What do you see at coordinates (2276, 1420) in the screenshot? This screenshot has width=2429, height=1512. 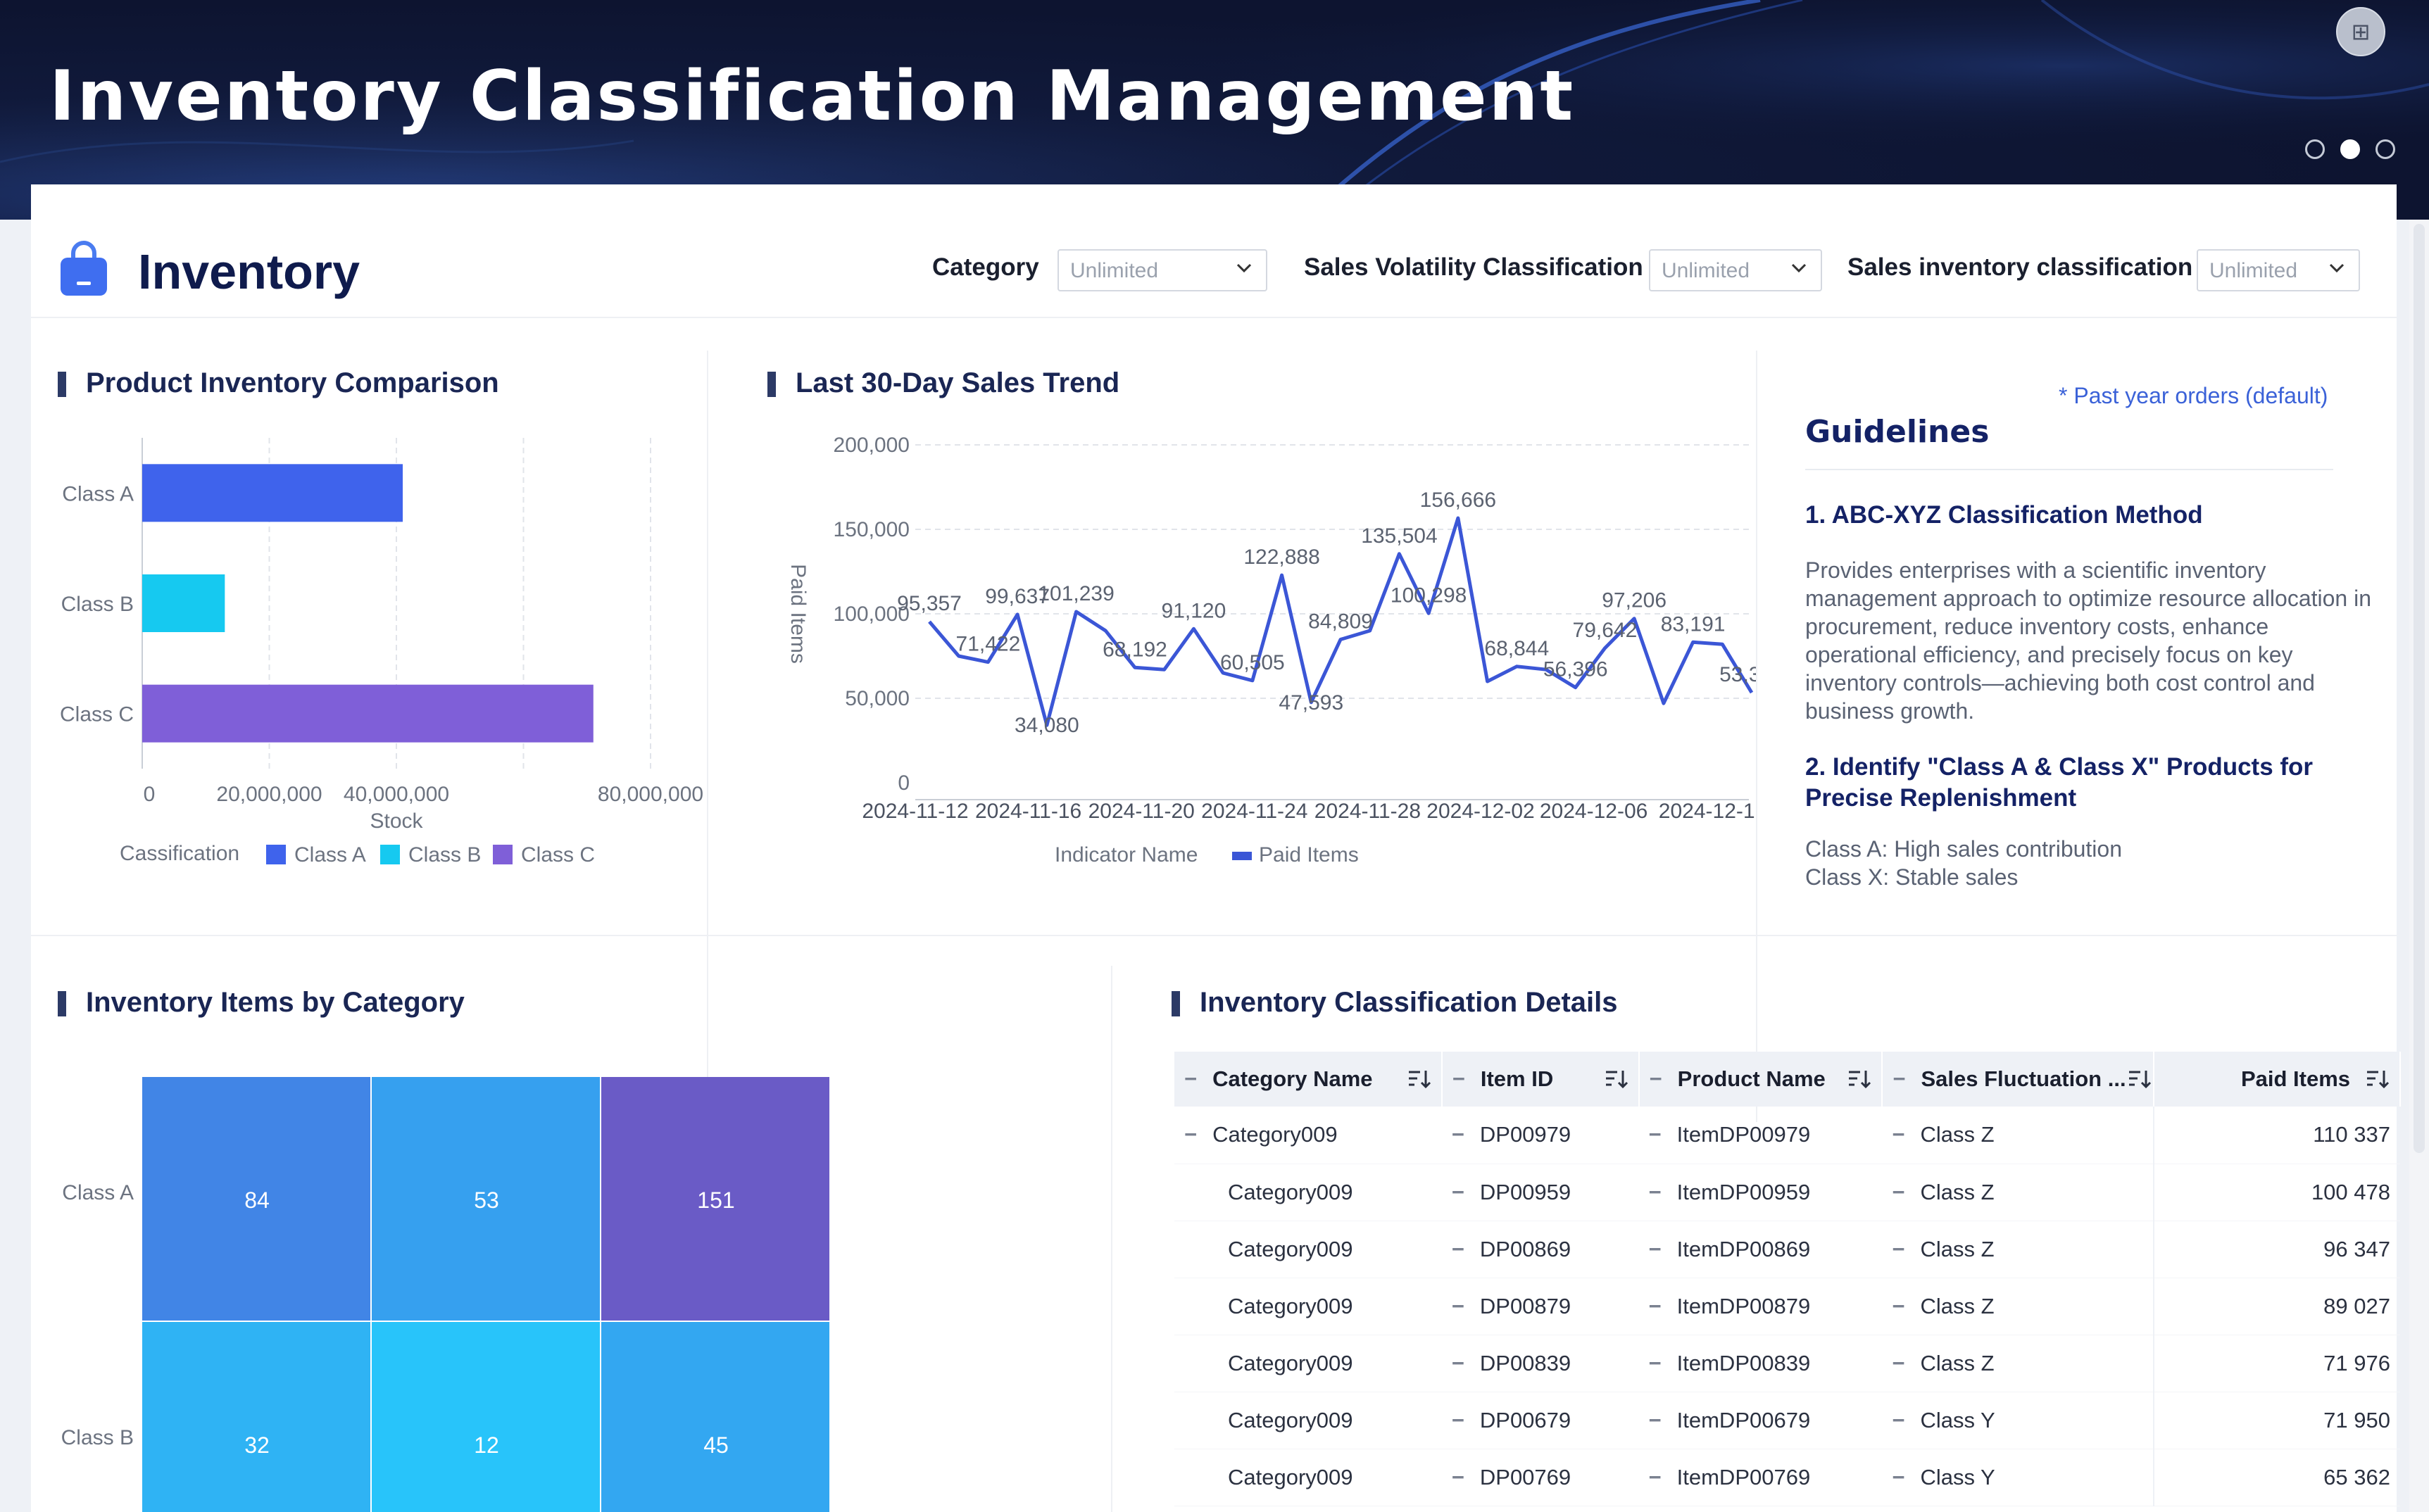 I see `cell-paid-items: 71 950` at bounding box center [2276, 1420].